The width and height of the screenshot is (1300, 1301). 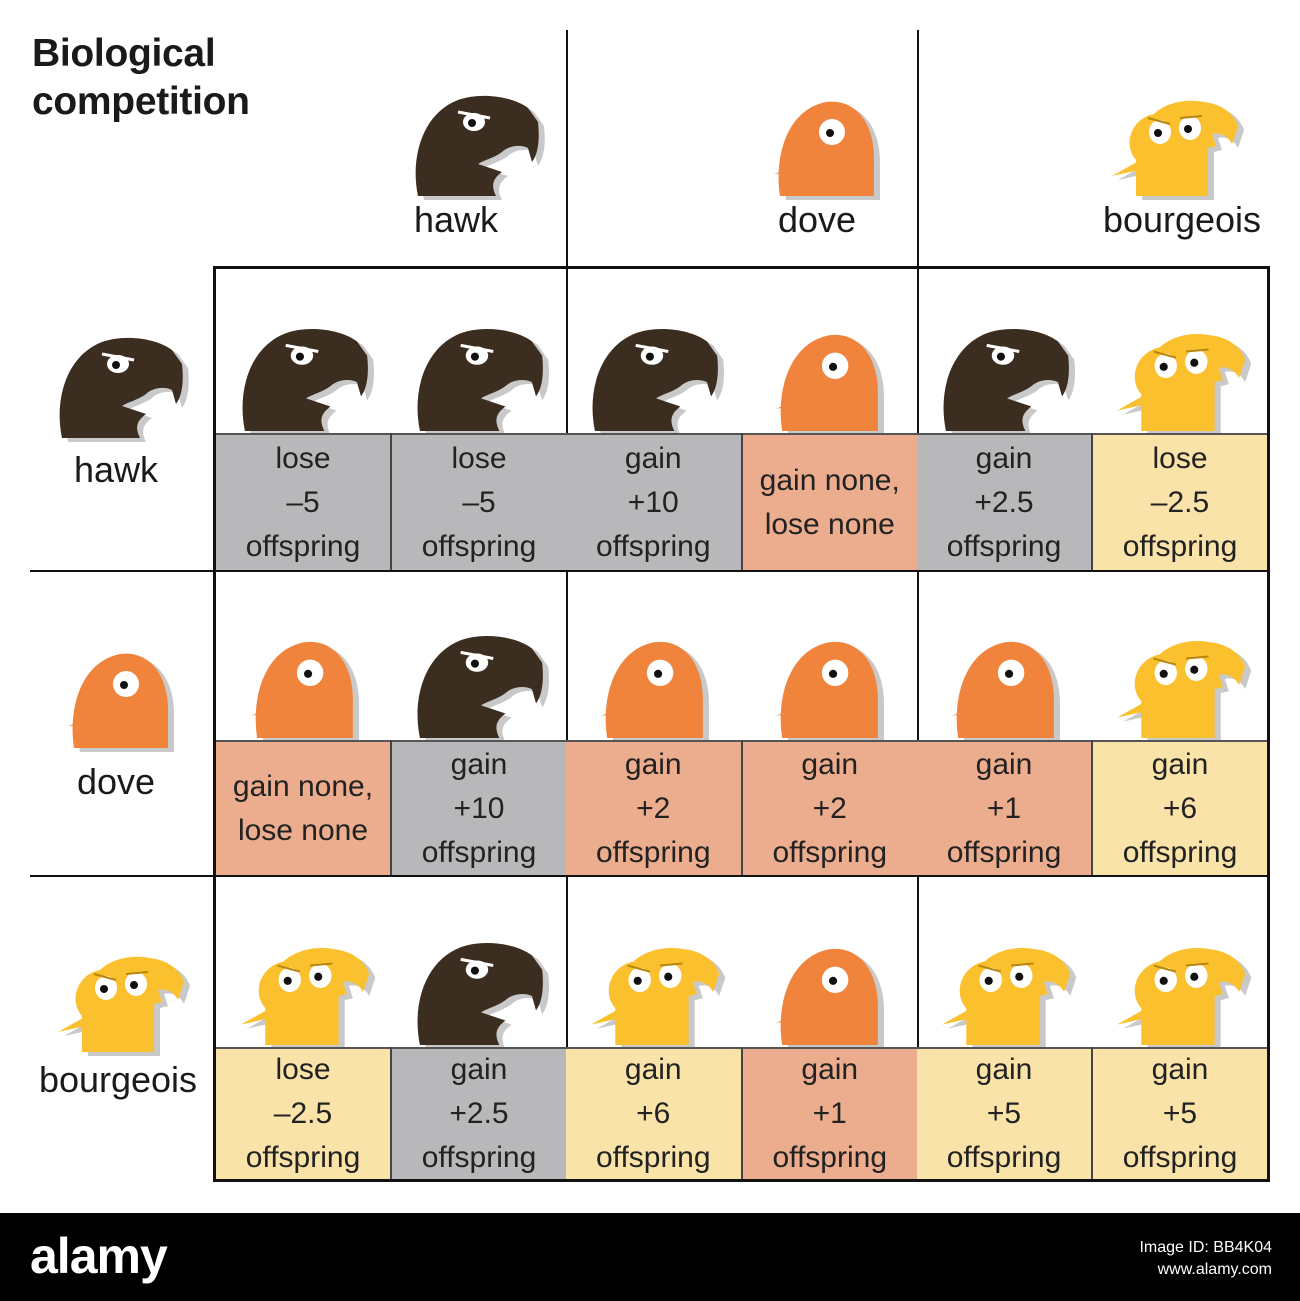 What do you see at coordinates (99, 1256) in the screenshot?
I see `footer-brand-logo: alamy` at bounding box center [99, 1256].